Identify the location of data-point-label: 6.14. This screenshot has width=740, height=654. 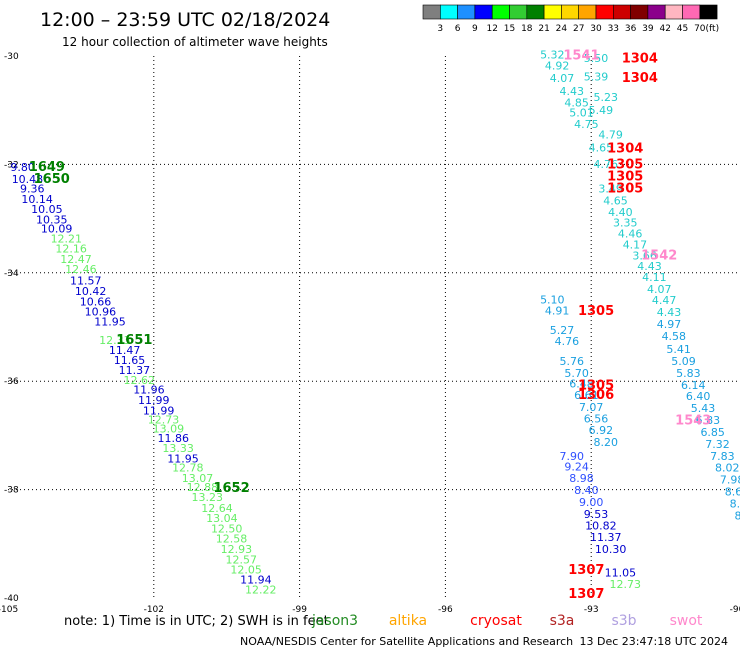
(693, 385).